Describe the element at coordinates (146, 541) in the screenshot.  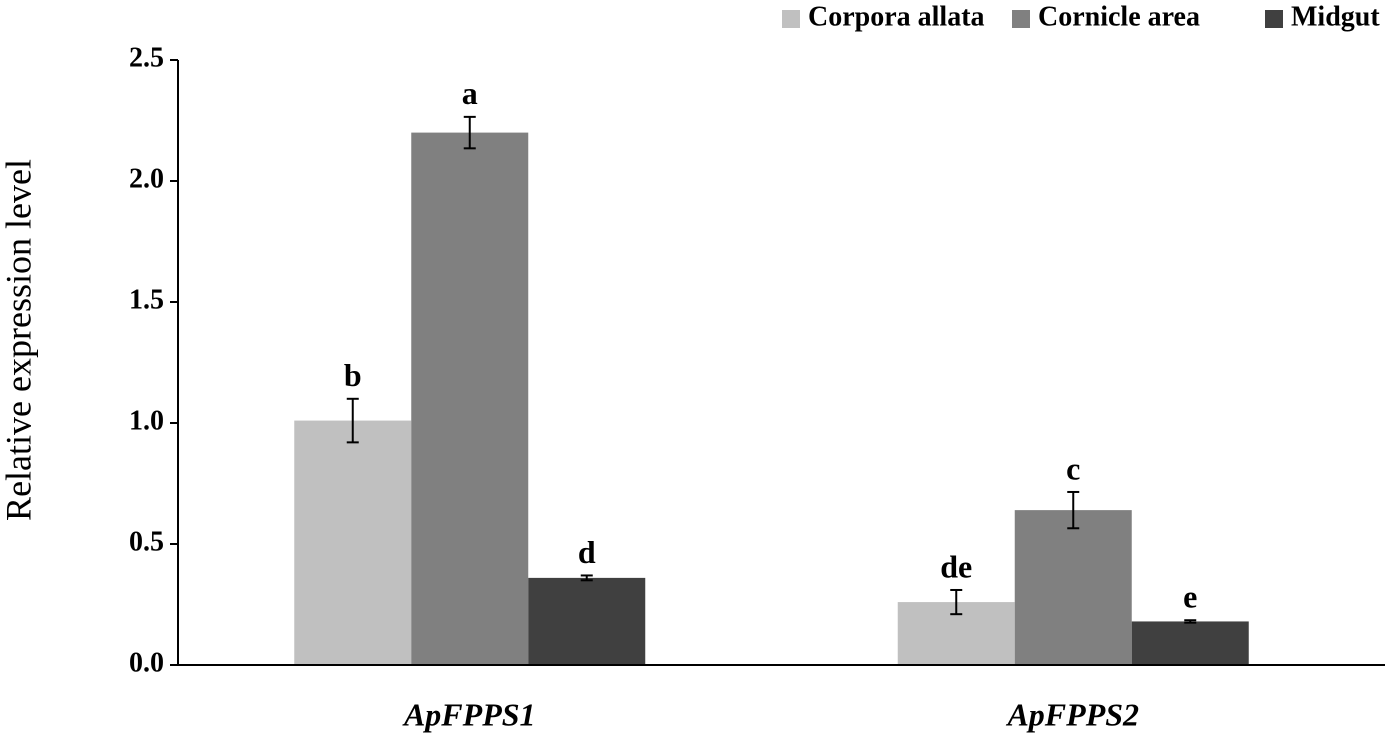
I see `y-tick-label: 0.5` at that location.